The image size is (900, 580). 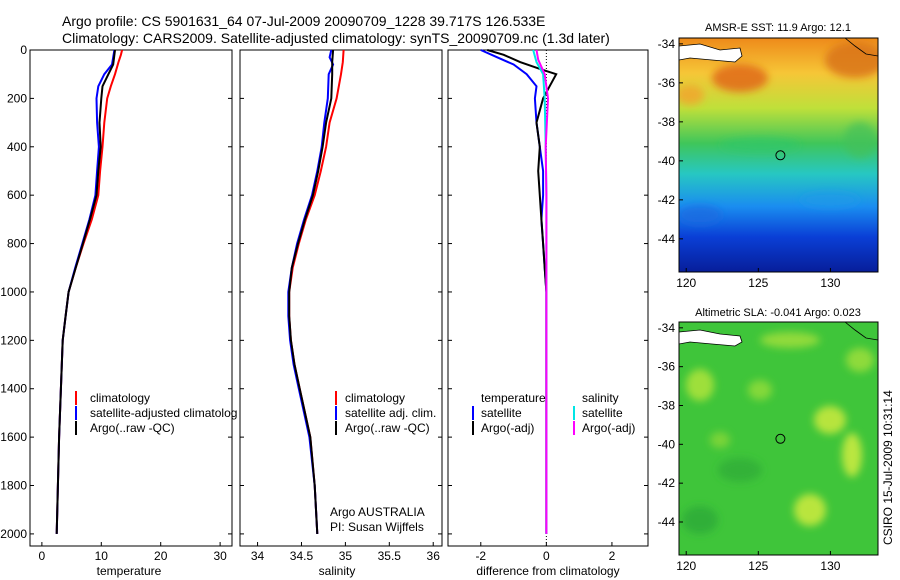 What do you see at coordinates (390, 556) in the screenshot?
I see `x-tick-label: 35.5` at bounding box center [390, 556].